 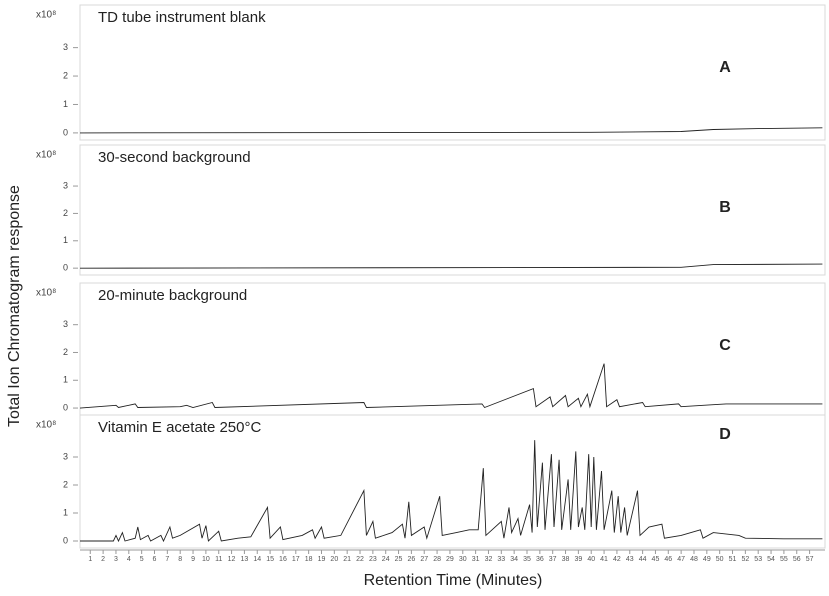 I want to click on panel-letter: A, so click(x=725, y=67).